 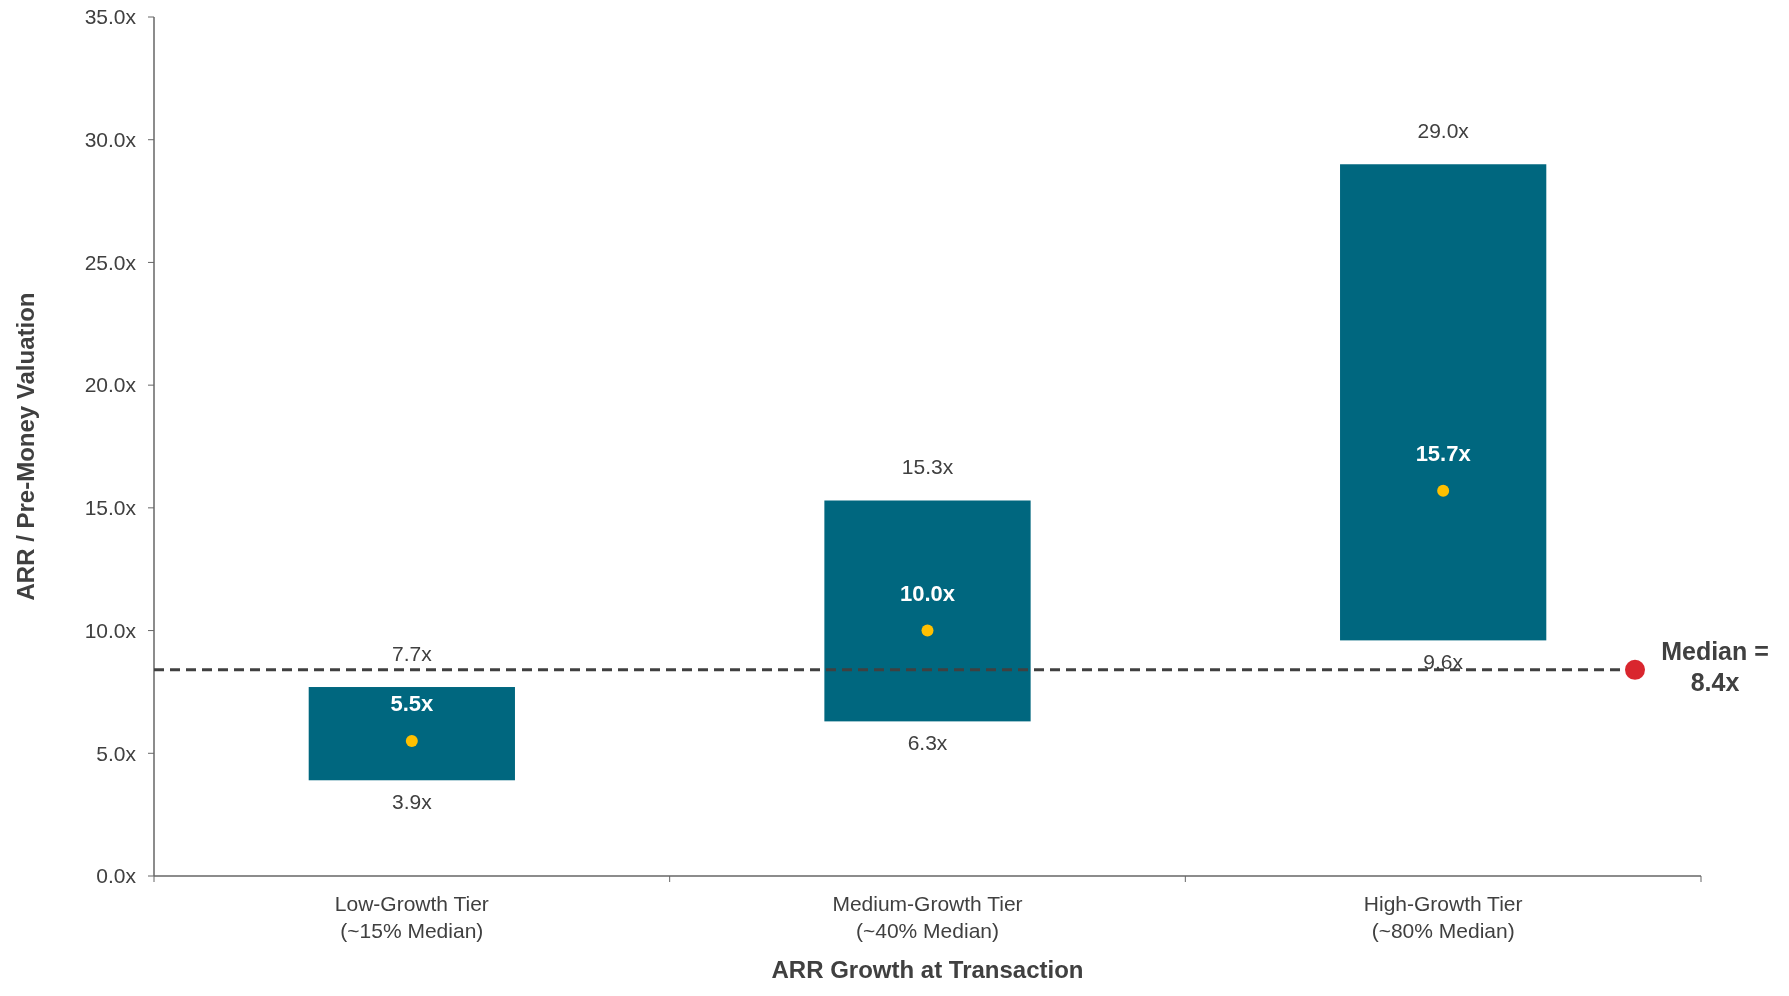 What do you see at coordinates (1443, 453) in the screenshot?
I see `data-label: 15.7x` at bounding box center [1443, 453].